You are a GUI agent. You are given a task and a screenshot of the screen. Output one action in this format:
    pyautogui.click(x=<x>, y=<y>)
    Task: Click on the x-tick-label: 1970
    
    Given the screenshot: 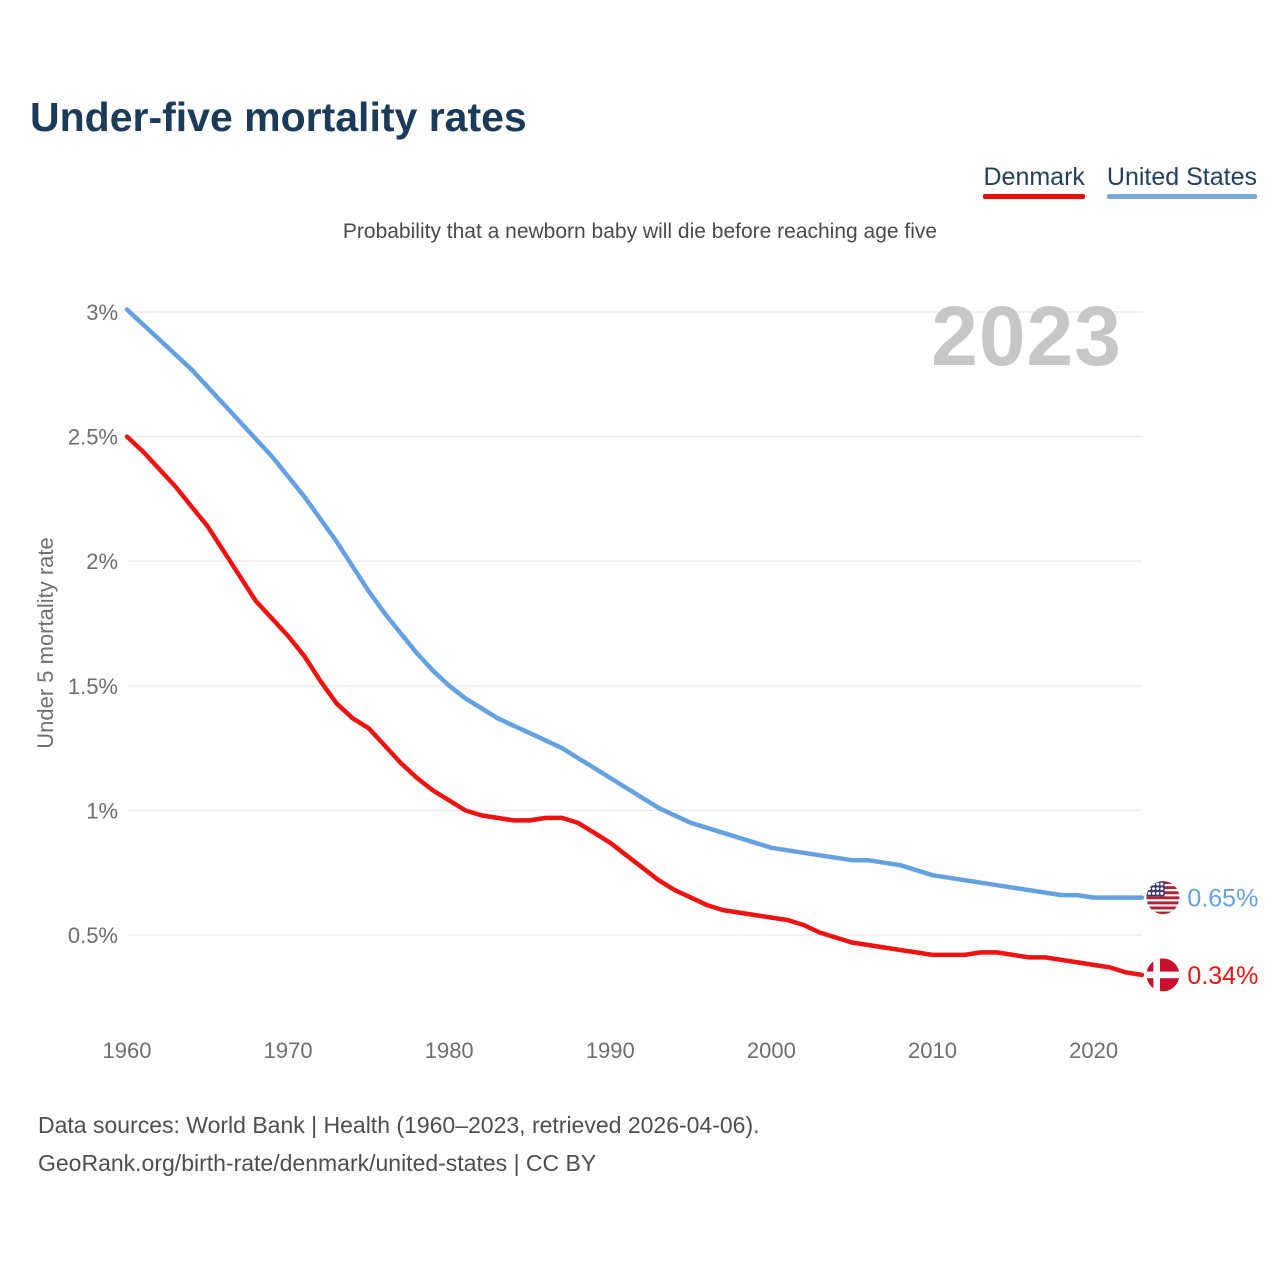 What is the action you would take?
    pyautogui.click(x=288, y=1050)
    